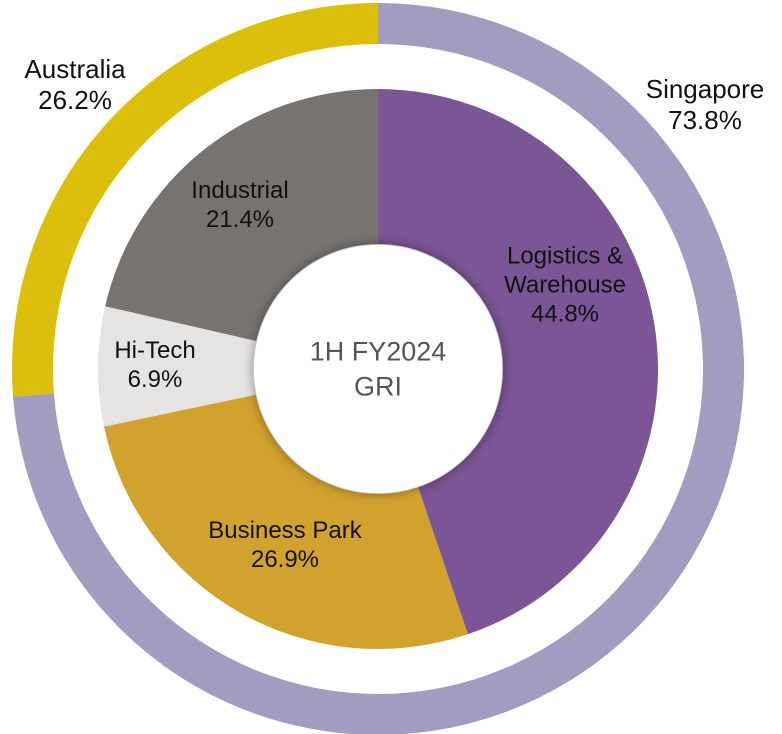 This screenshot has height=734, width=782. What do you see at coordinates (240, 190) in the screenshot?
I see `segment-name: Industrial` at bounding box center [240, 190].